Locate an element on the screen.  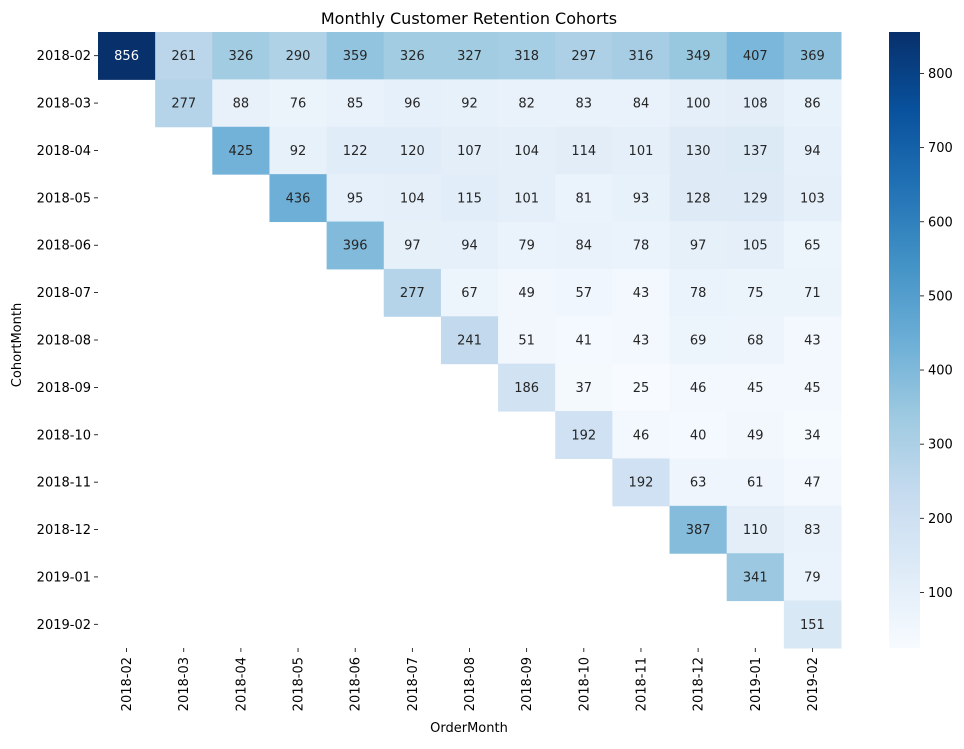
x-tick-label: 2018-12 is located at coordinates (699, 684).